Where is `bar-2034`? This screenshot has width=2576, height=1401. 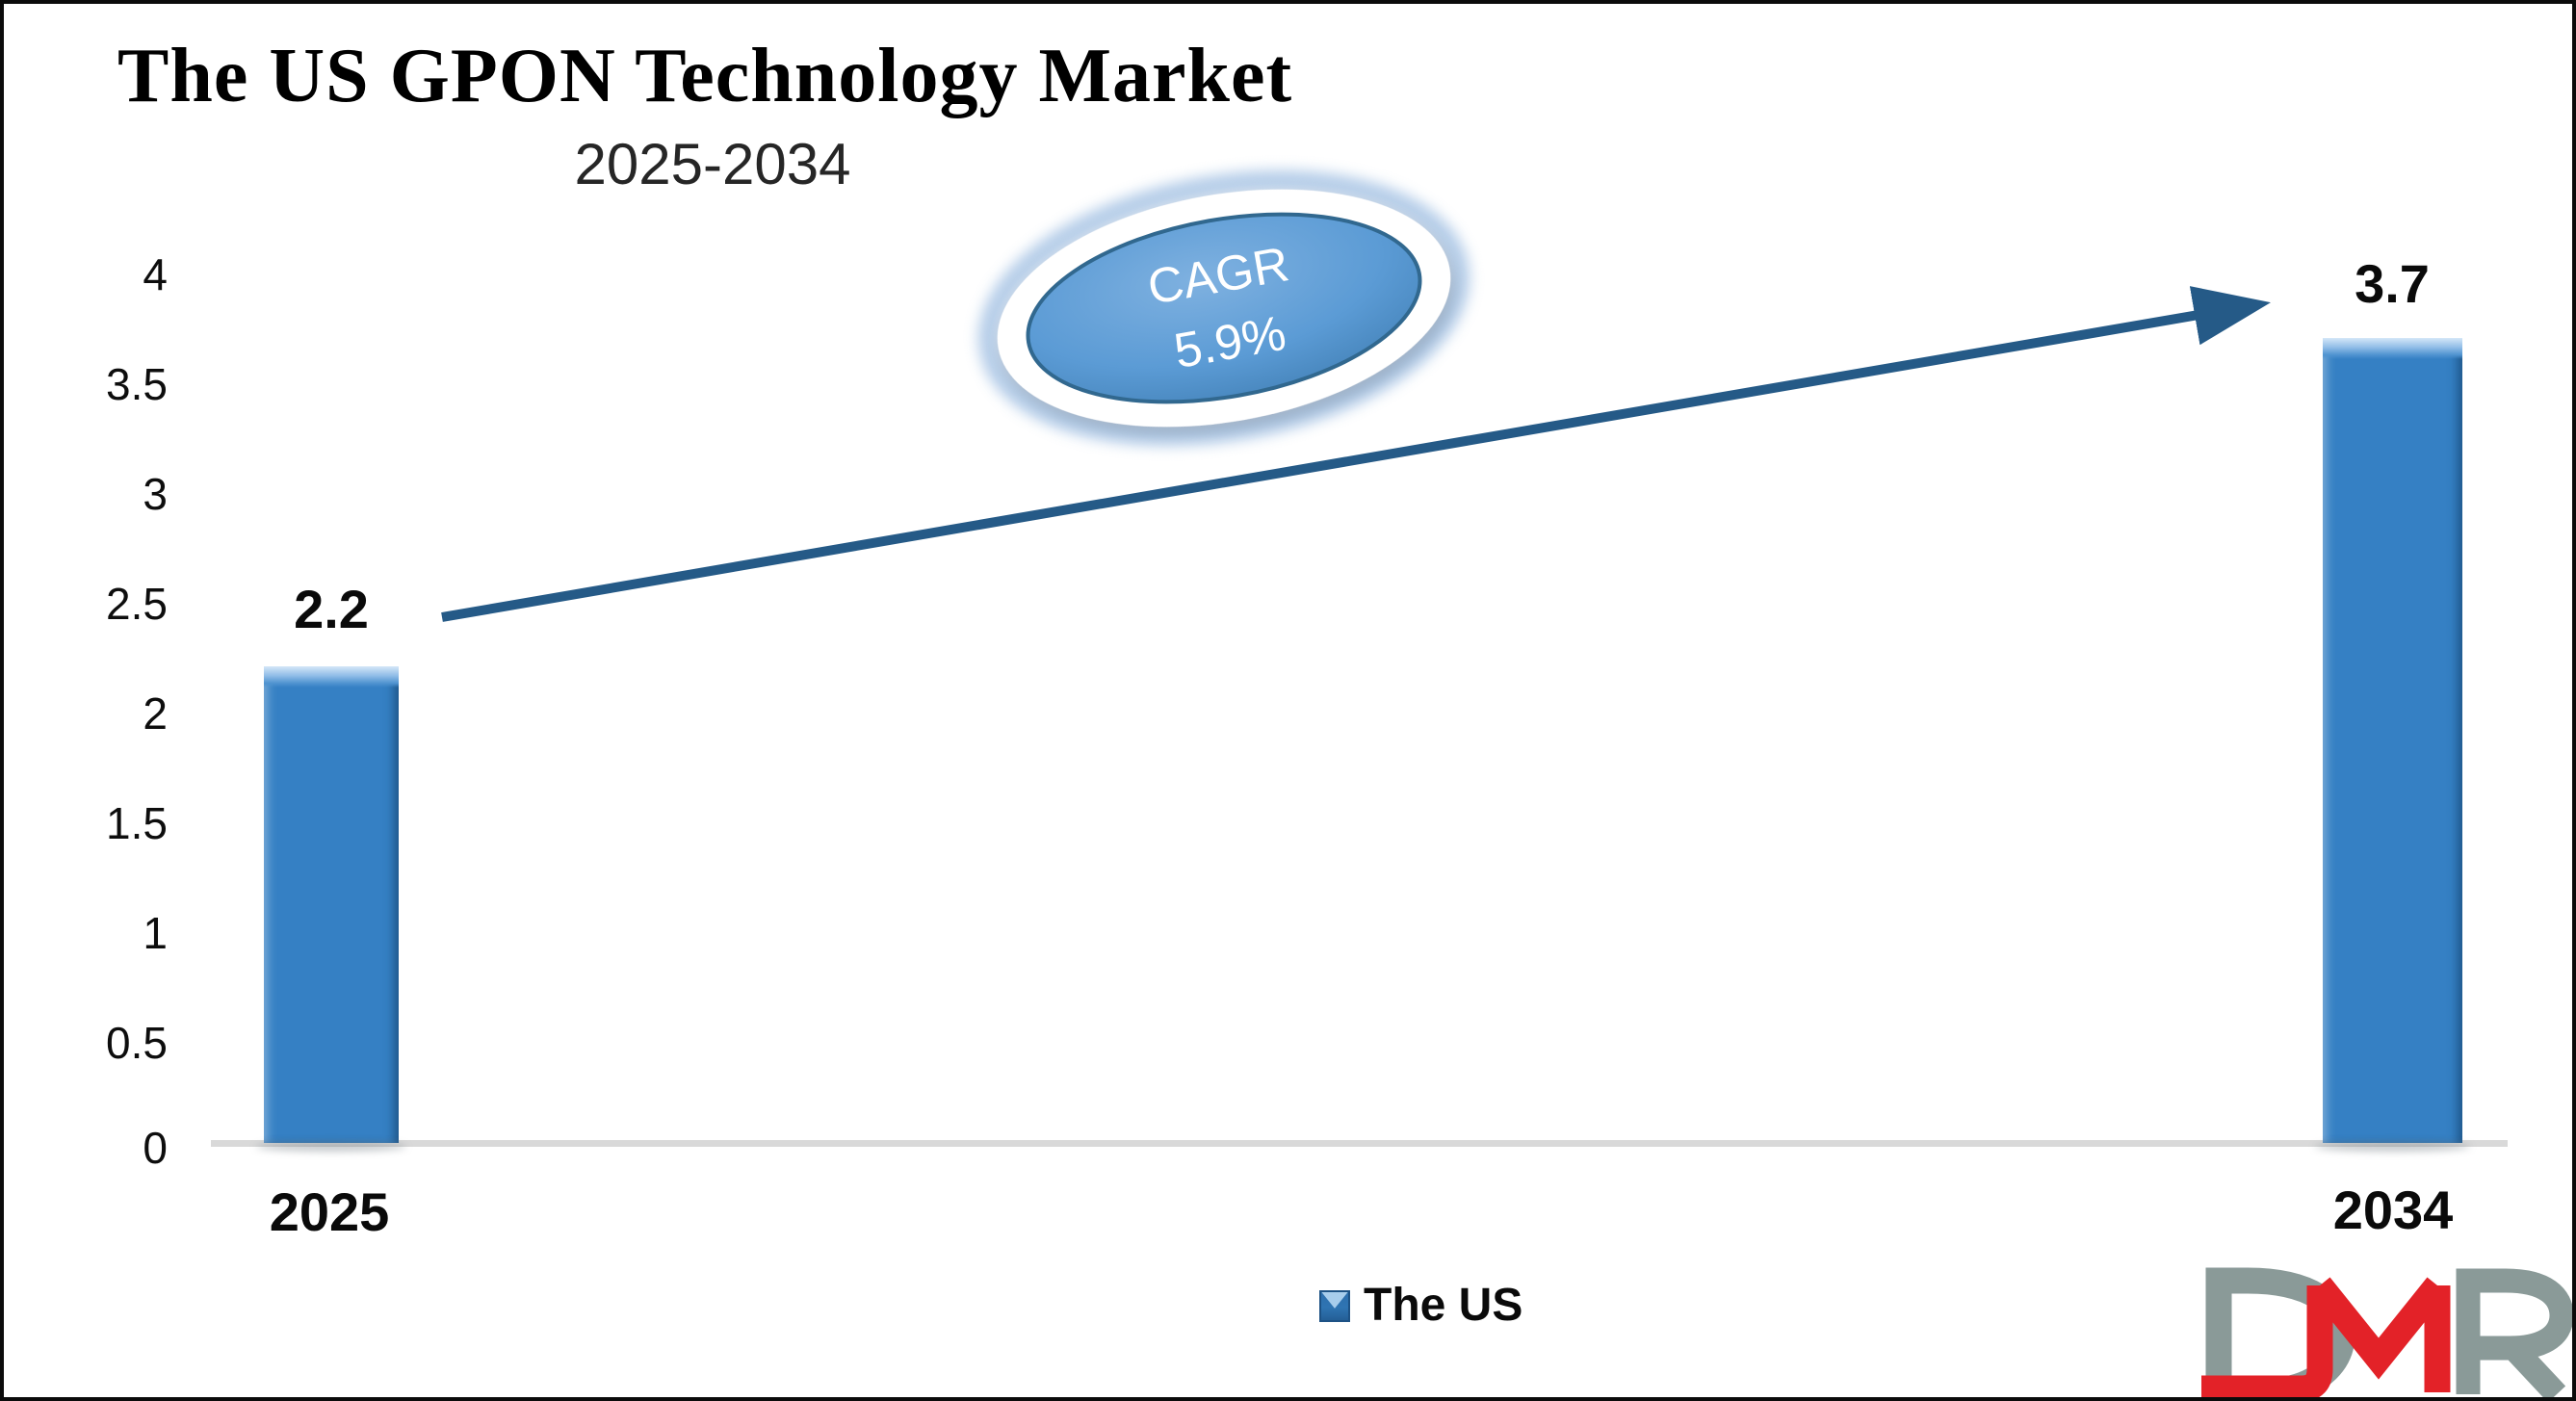 bar-2034 is located at coordinates (2392, 740).